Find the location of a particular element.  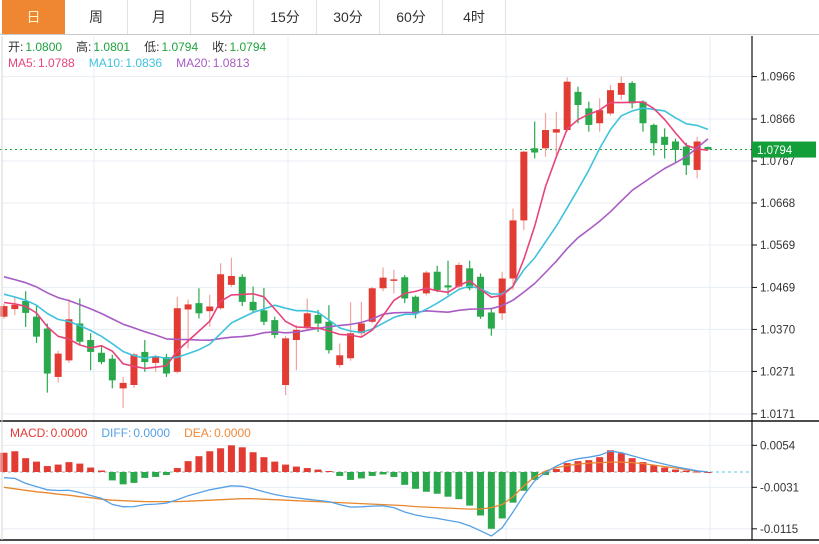

macd-axis-label: -0.0031 is located at coordinates (779, 488).